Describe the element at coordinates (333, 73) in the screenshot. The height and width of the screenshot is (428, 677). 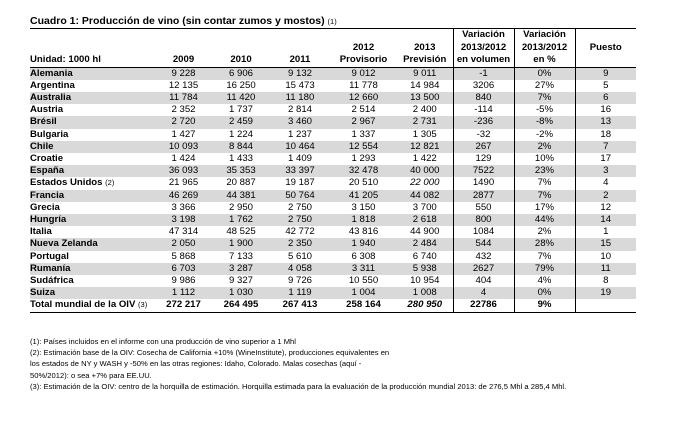
I see `table-row: Alemania 9 228 6 906 9 132 9 012 9 011 -1 0% 9` at that location.